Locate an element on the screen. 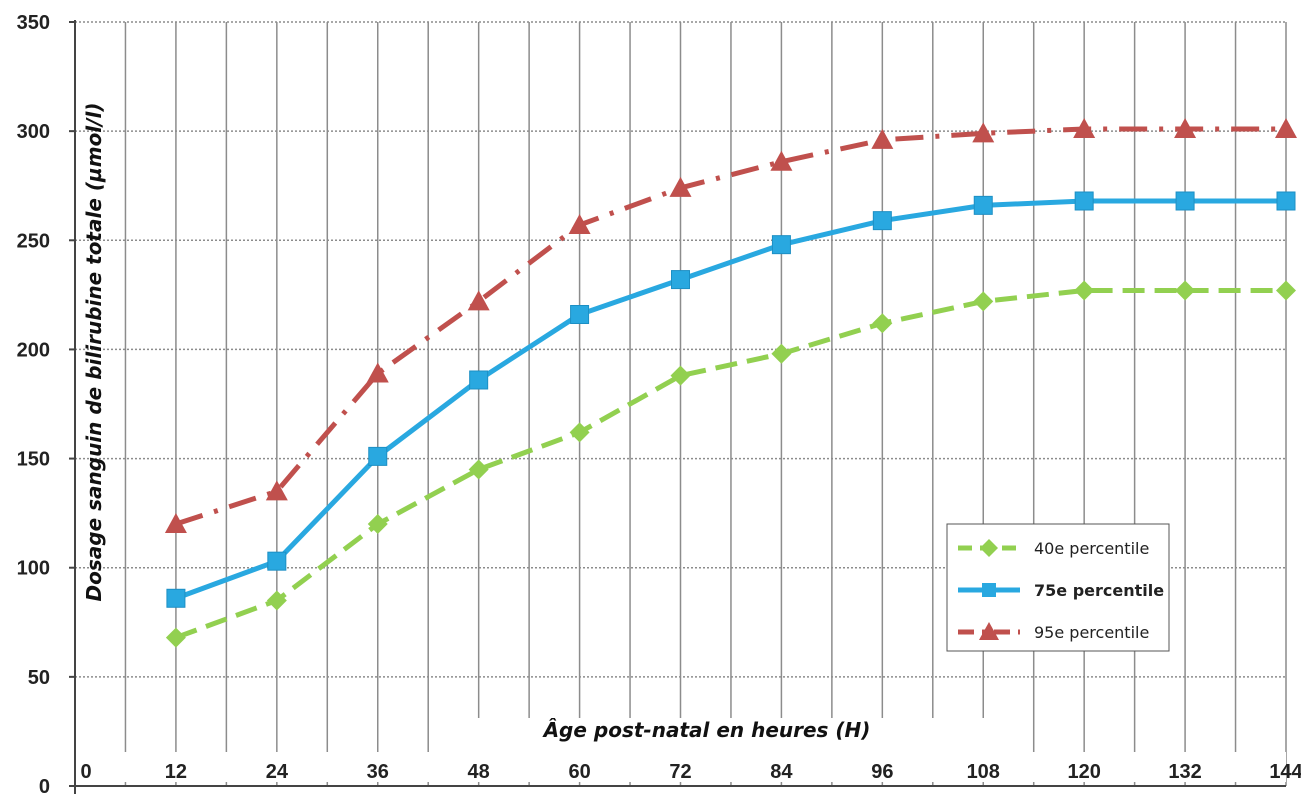 The width and height of the screenshot is (1301, 796). x-tick-label: 12 is located at coordinates (176, 772).